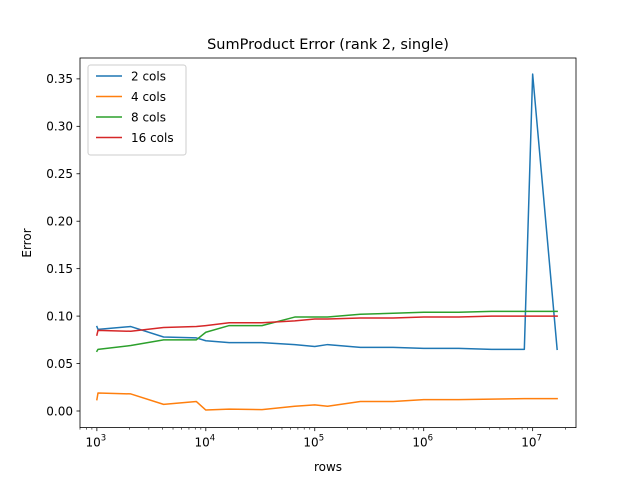  Describe the element at coordinates (63, 245) in the screenshot. I see `y-axis-ticks: 0.00 0.05 0.10 0.15 0.20 0.25 0.30 0.35` at that location.